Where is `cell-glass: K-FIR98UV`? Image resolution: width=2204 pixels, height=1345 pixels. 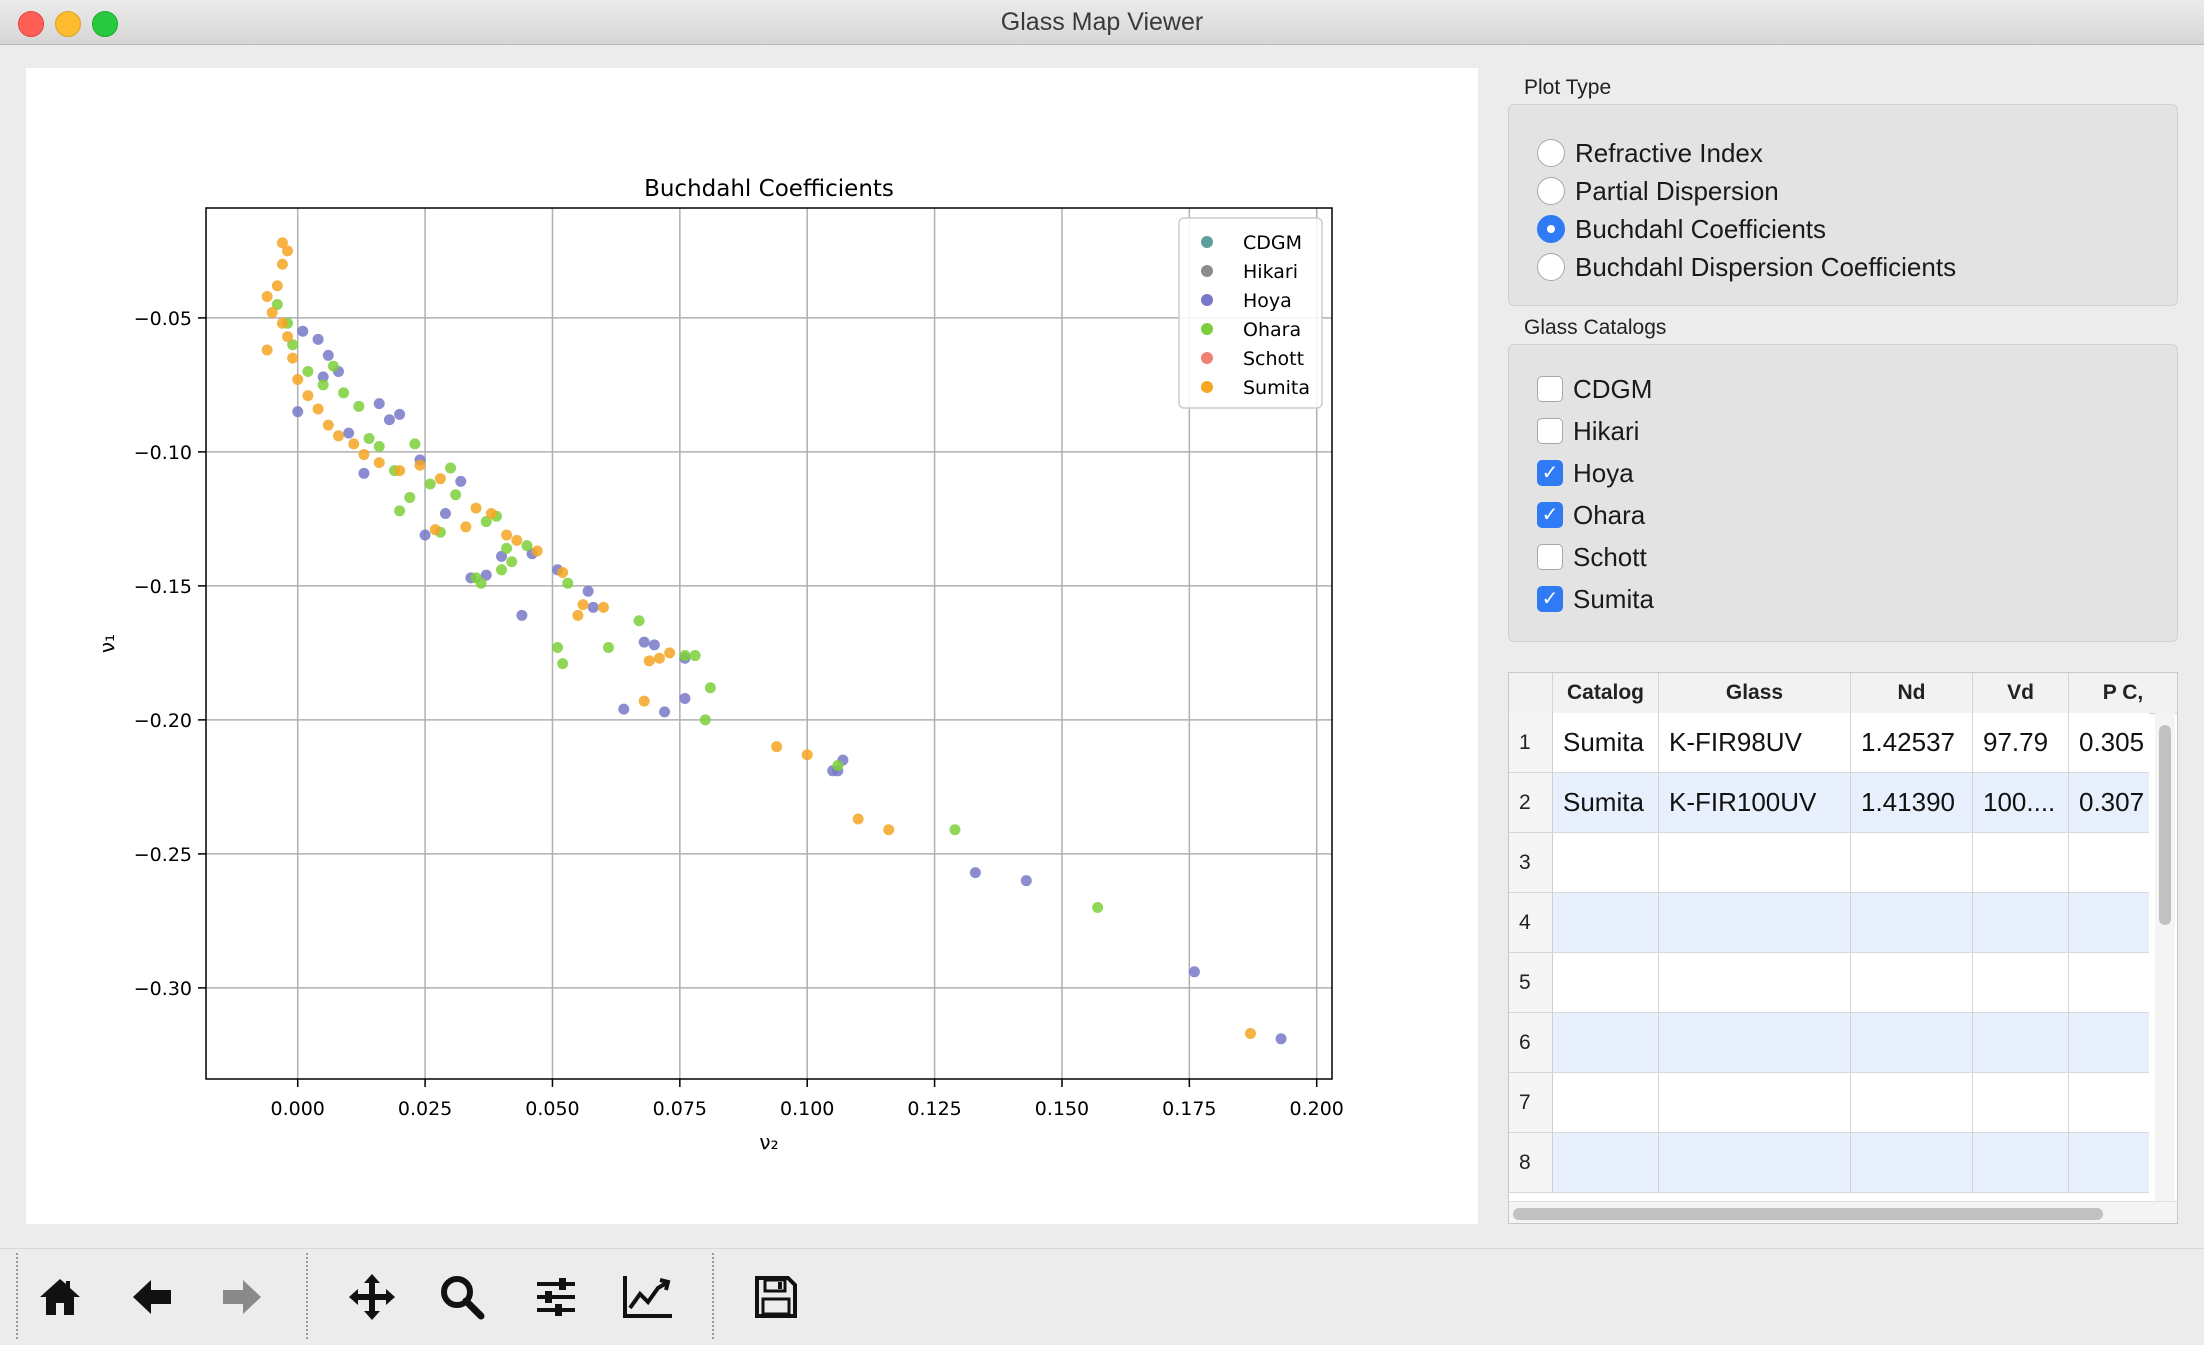
cell-glass: K-FIR98UV is located at coordinates (1755, 742).